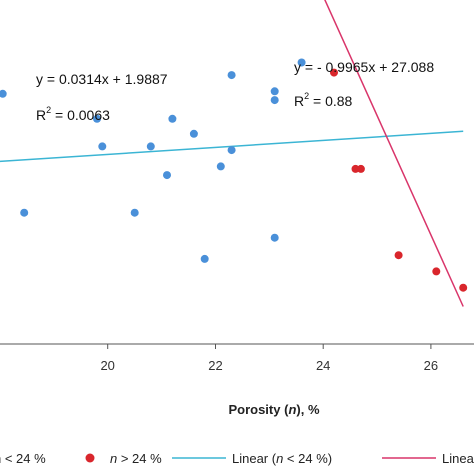 This screenshot has width=474, height=474. What do you see at coordinates (269, 358) in the screenshot?
I see `x-ticks-layer: 20 22 24 26` at bounding box center [269, 358].